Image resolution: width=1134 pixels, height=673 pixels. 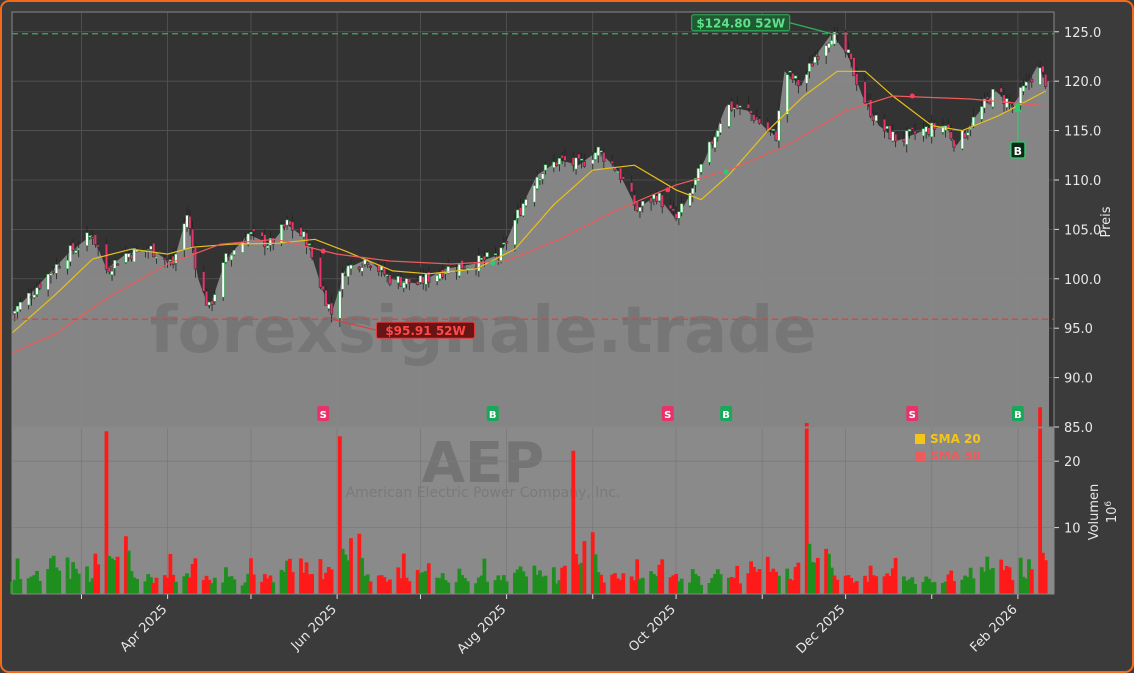 I want to click on volume-axis: 10 20, so click(x=1067, y=496).